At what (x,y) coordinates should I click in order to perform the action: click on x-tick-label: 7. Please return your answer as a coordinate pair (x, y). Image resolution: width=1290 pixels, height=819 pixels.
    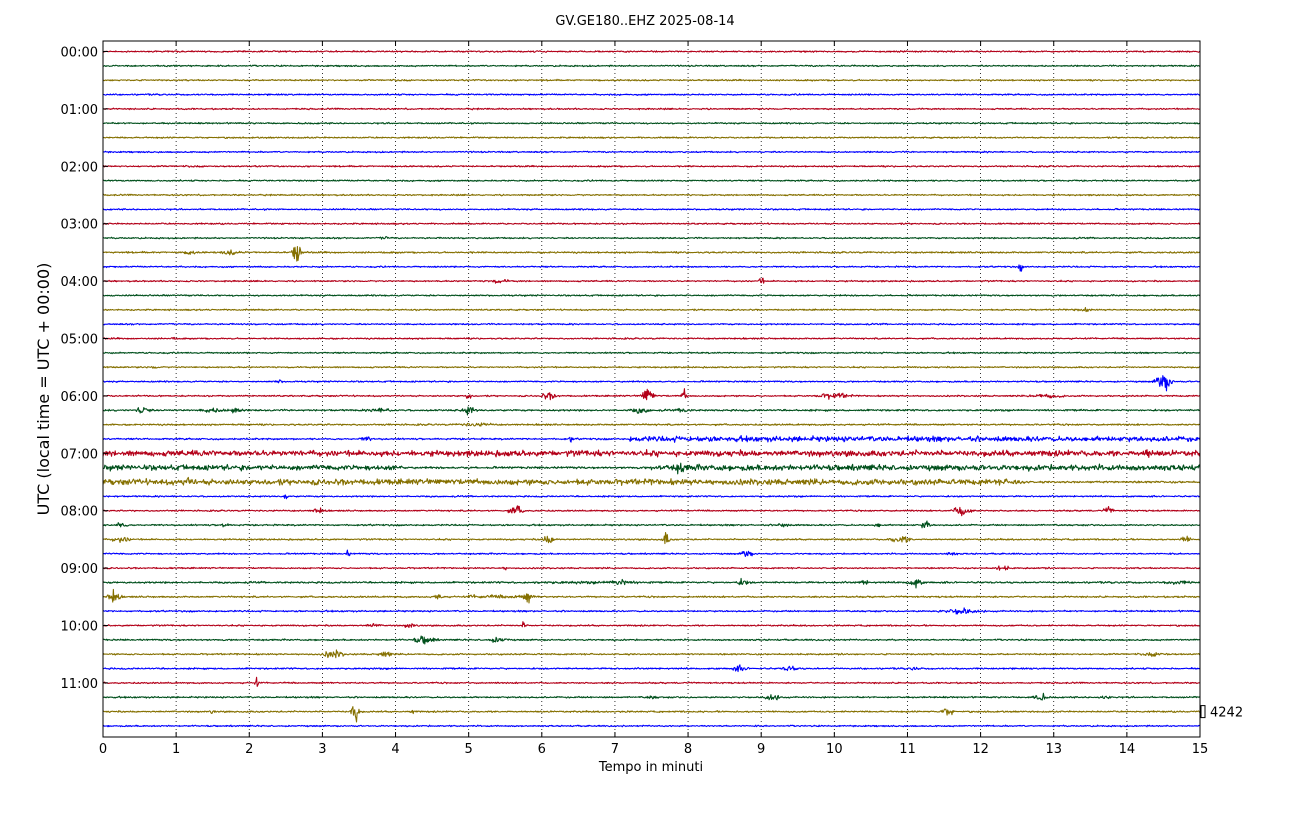
    Looking at the image, I should click on (615, 749).